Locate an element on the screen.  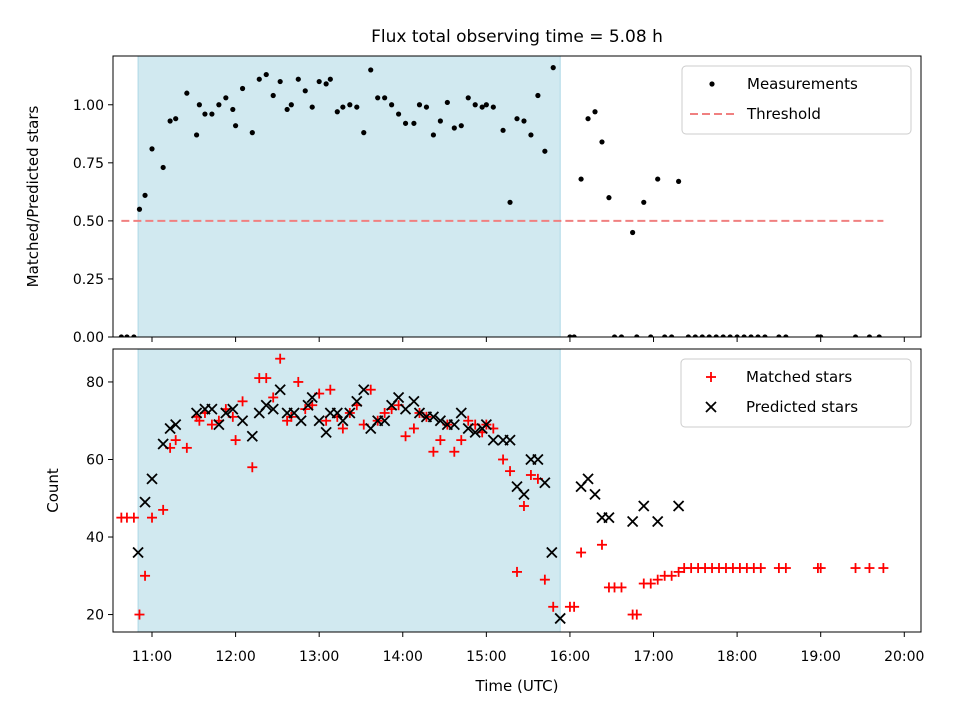
legend-label: Threshold is located at coordinates (783, 114).